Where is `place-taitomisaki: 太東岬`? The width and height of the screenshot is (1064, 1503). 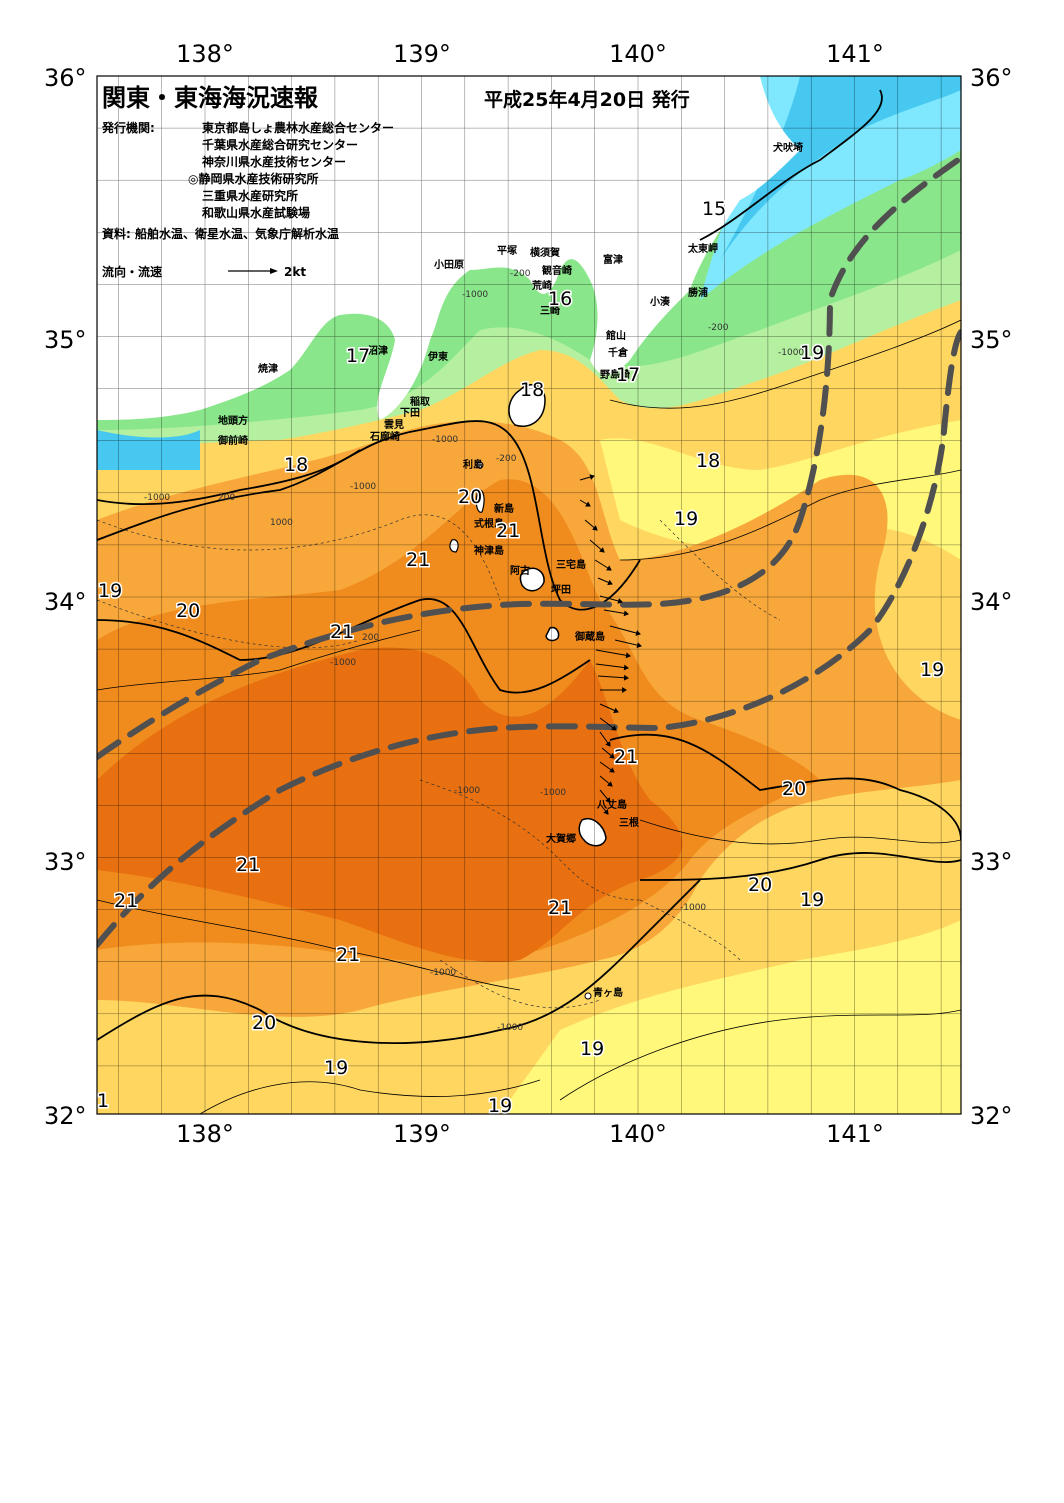
place-taitomisaki: 太東岬 is located at coordinates (702, 248).